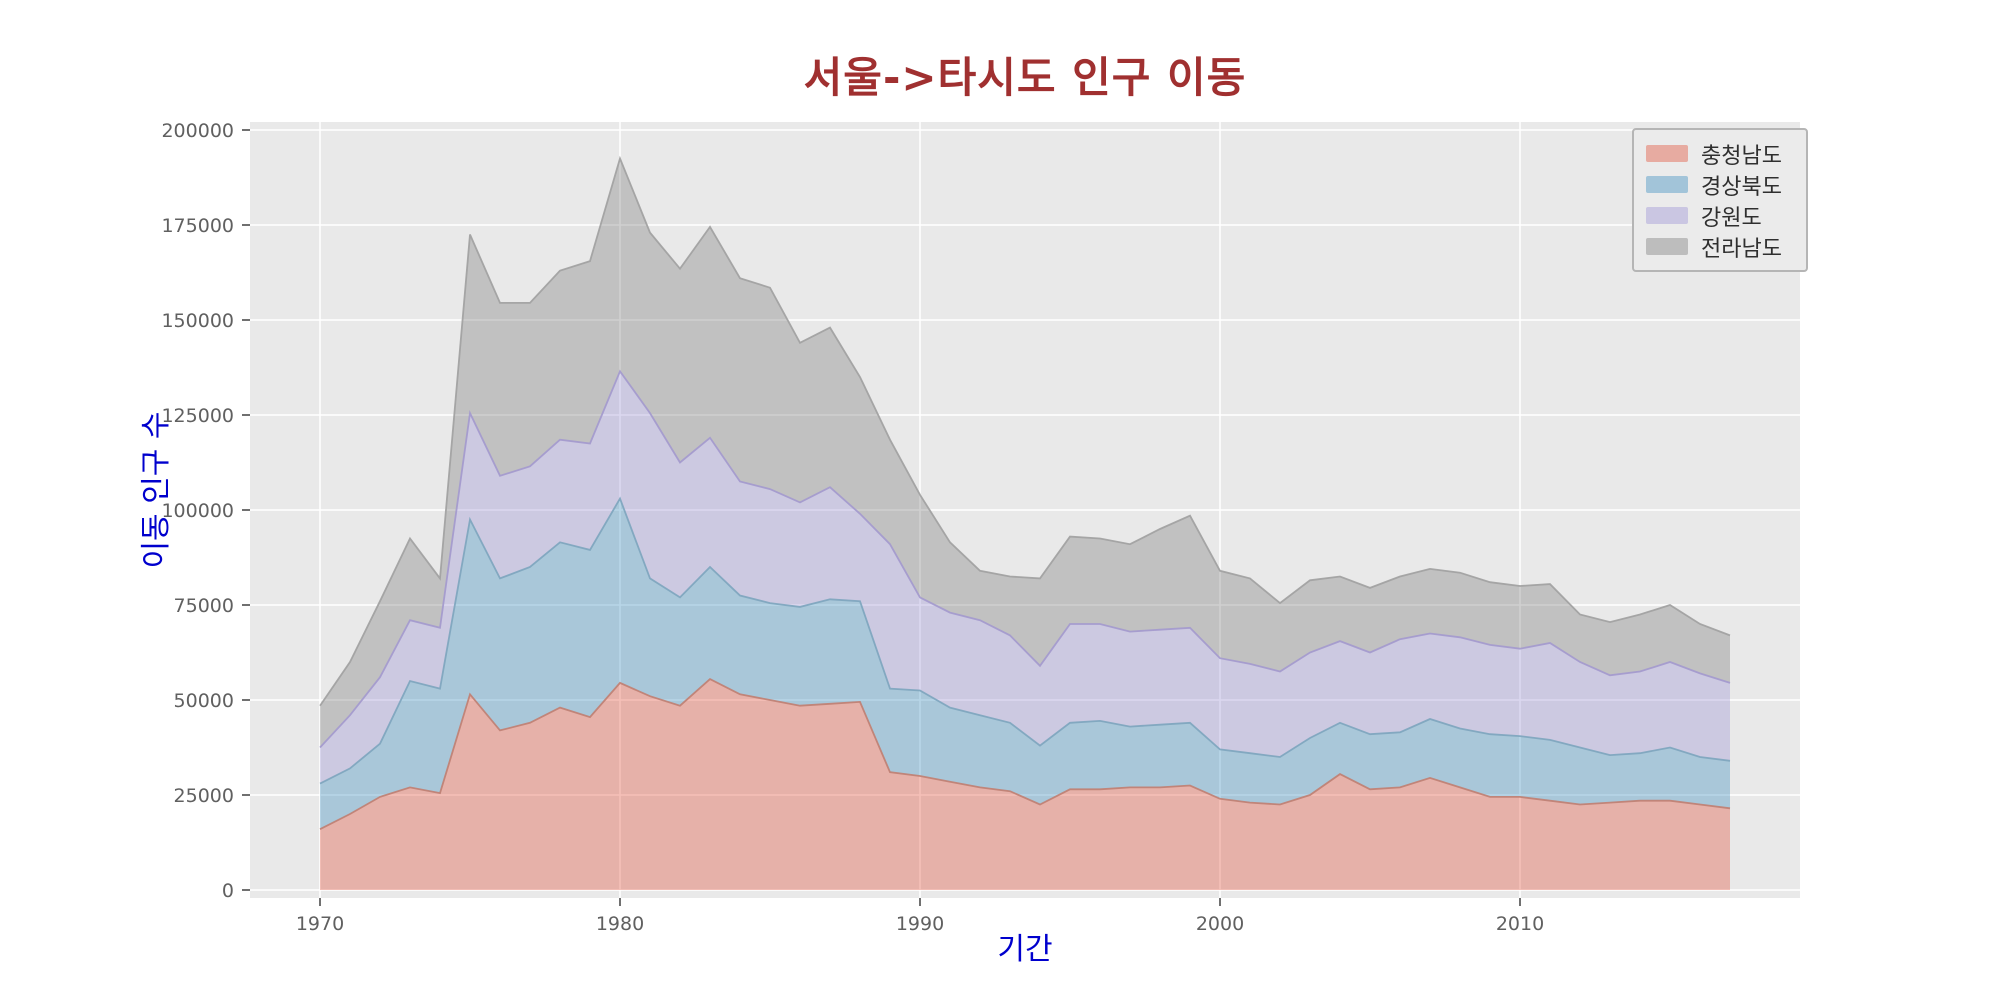 The width and height of the screenshot is (2000, 1000). What do you see at coordinates (1025, 77) in the screenshot?
I see `chart-title: 서울->타시도 인구 이동` at bounding box center [1025, 77].